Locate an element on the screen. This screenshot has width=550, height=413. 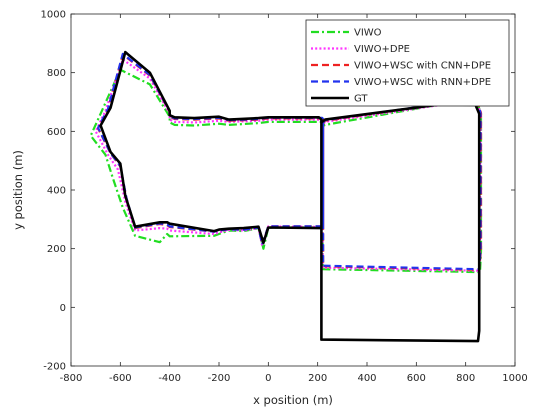
x-tick-label: 800 is located at coordinates (465, 378).